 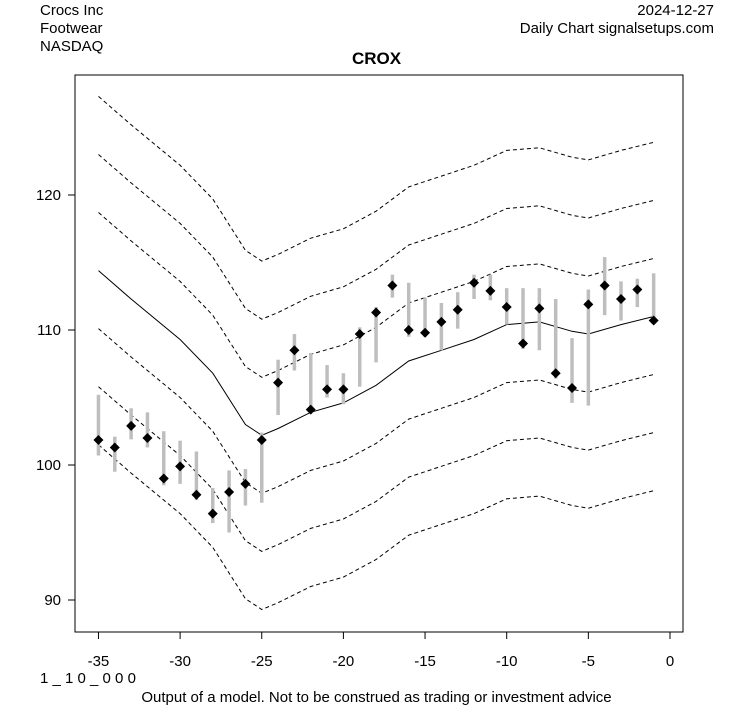 What do you see at coordinates (376, 58) in the screenshot?
I see `chart-title: CROX` at bounding box center [376, 58].